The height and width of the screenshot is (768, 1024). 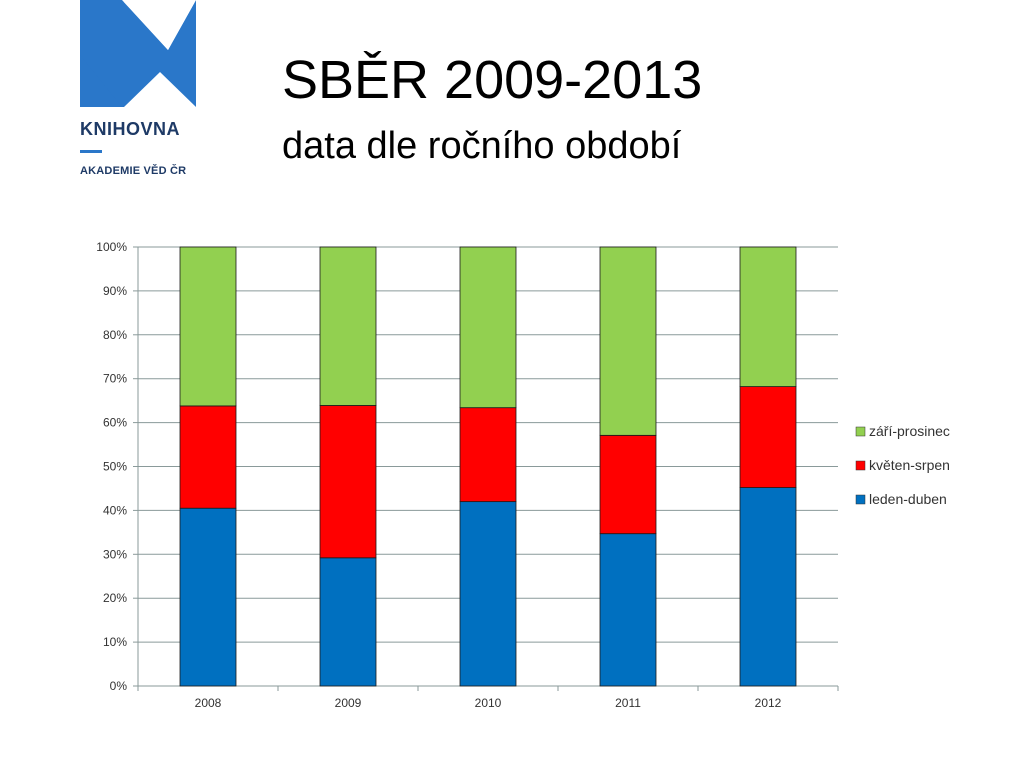 I want to click on y-tick-label: 90%, so click(x=115, y=291).